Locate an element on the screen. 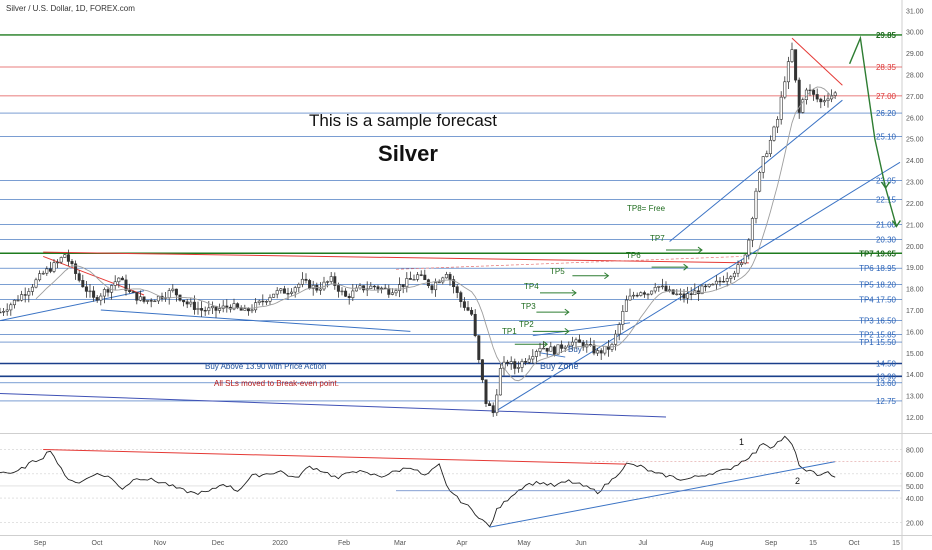  price-tick-10: 22.00 is located at coordinates (915, 204).